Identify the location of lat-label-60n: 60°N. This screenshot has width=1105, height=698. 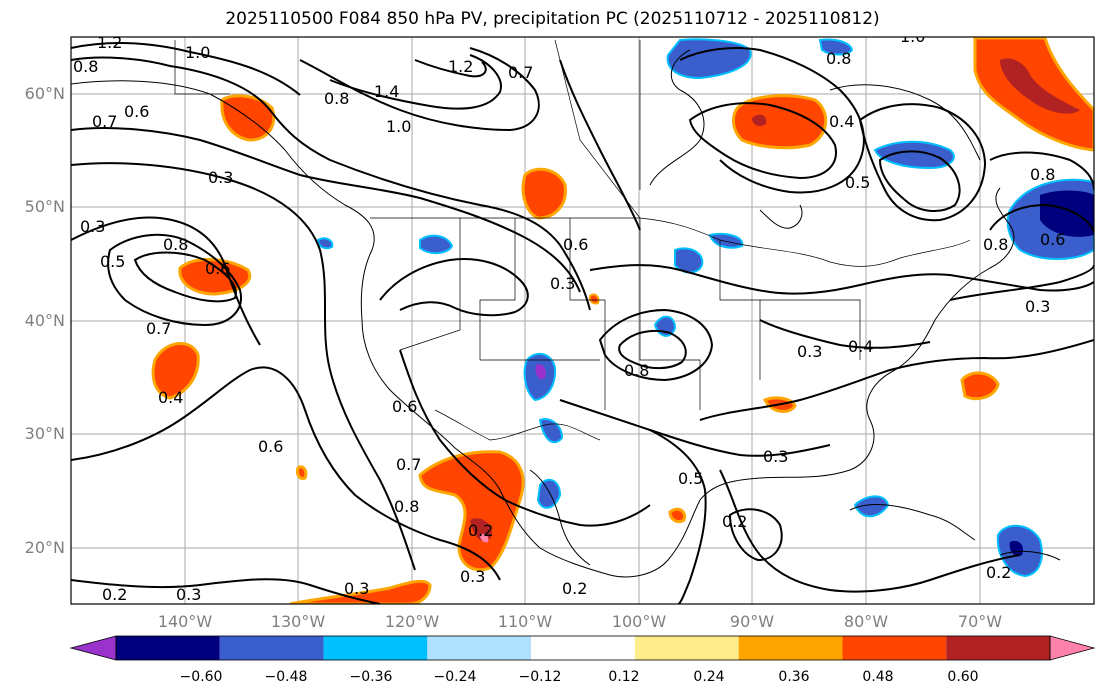
(44, 93).